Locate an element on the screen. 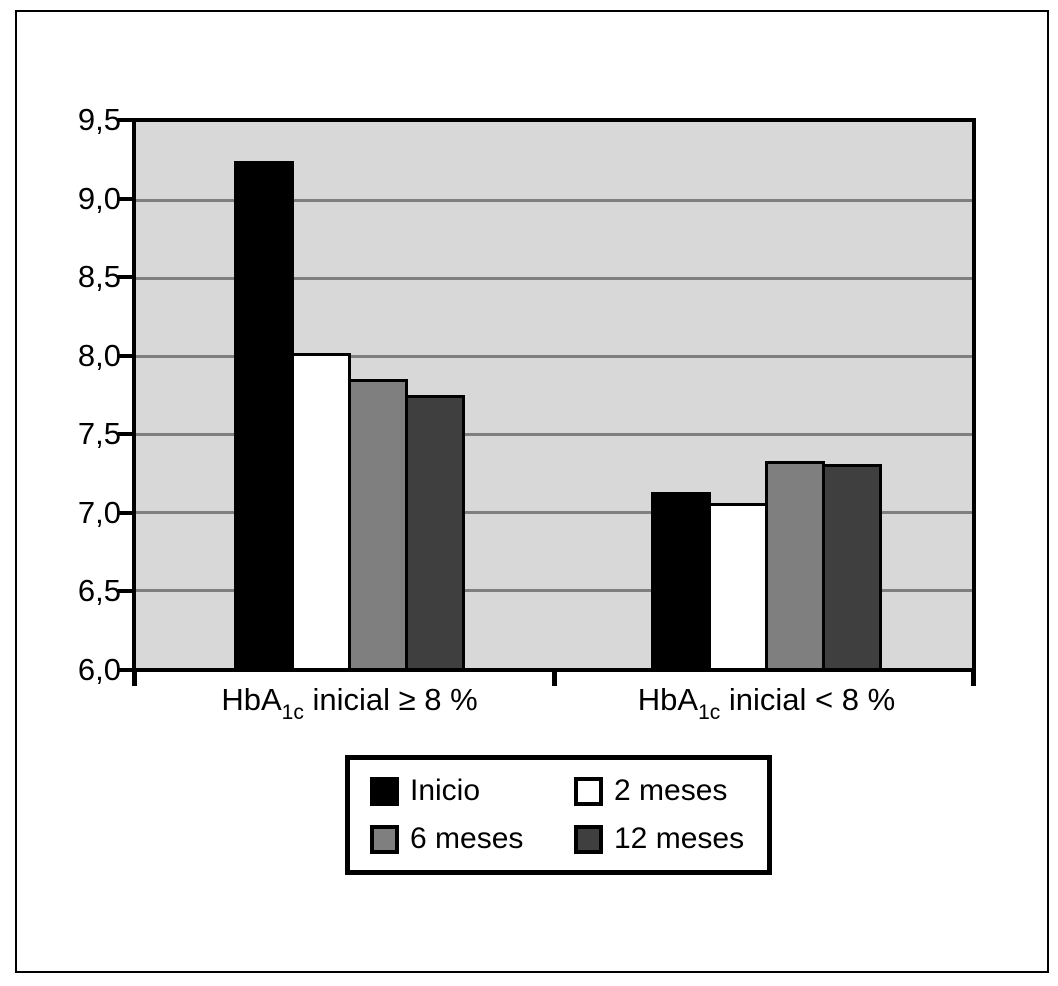  gridline-9,0 is located at coordinates (554, 200).